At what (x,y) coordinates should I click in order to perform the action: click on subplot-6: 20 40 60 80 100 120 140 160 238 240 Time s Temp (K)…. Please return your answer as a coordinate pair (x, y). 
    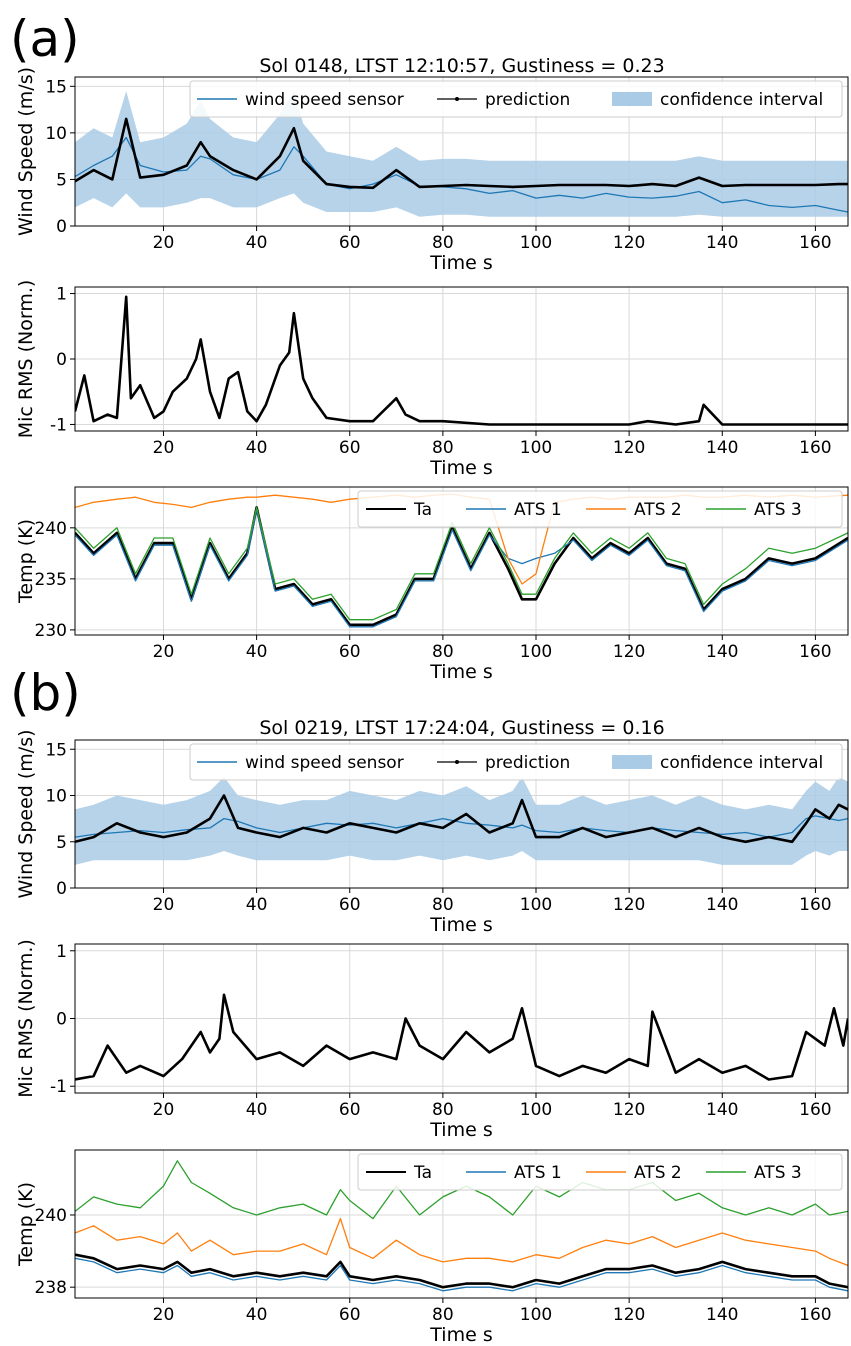
    Looking at the image, I should click on (432, 1247).